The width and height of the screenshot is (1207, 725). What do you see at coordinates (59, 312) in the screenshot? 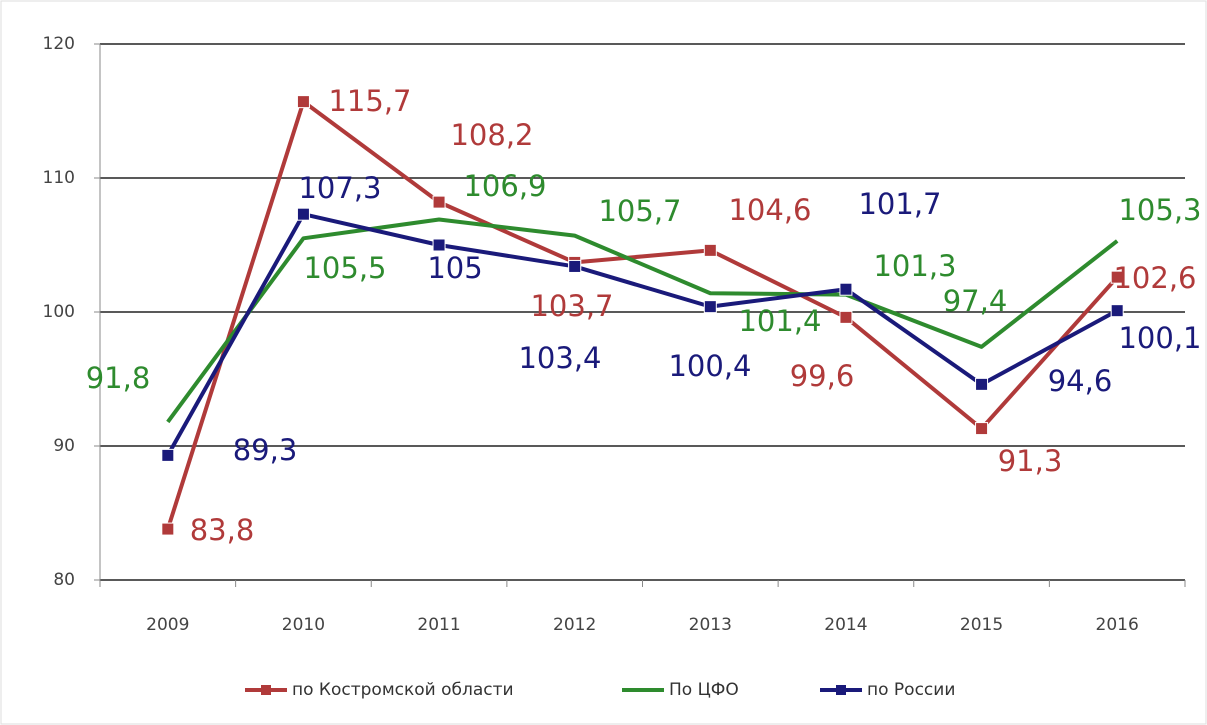
I see `y-tick-label: 100` at bounding box center [59, 312].